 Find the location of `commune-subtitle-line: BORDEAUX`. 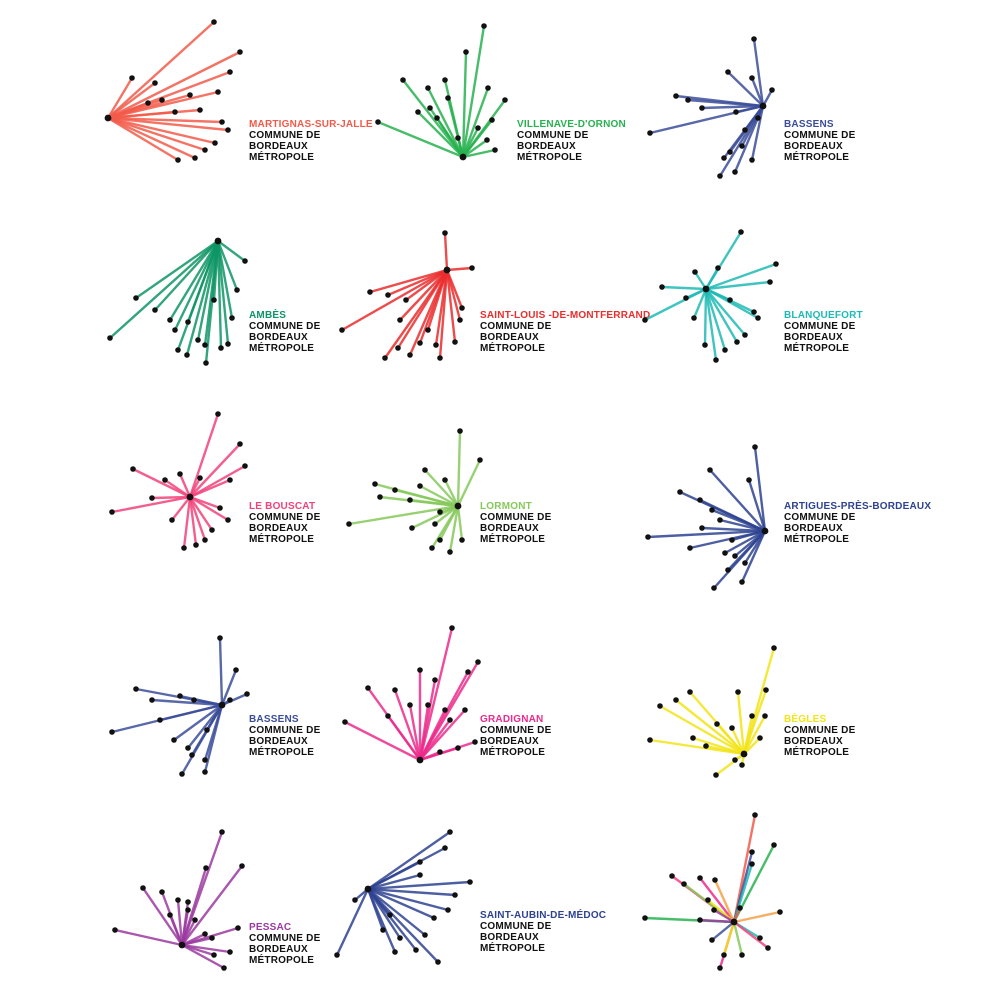

commune-subtitle-line: BORDEAUX is located at coordinates (509, 937).